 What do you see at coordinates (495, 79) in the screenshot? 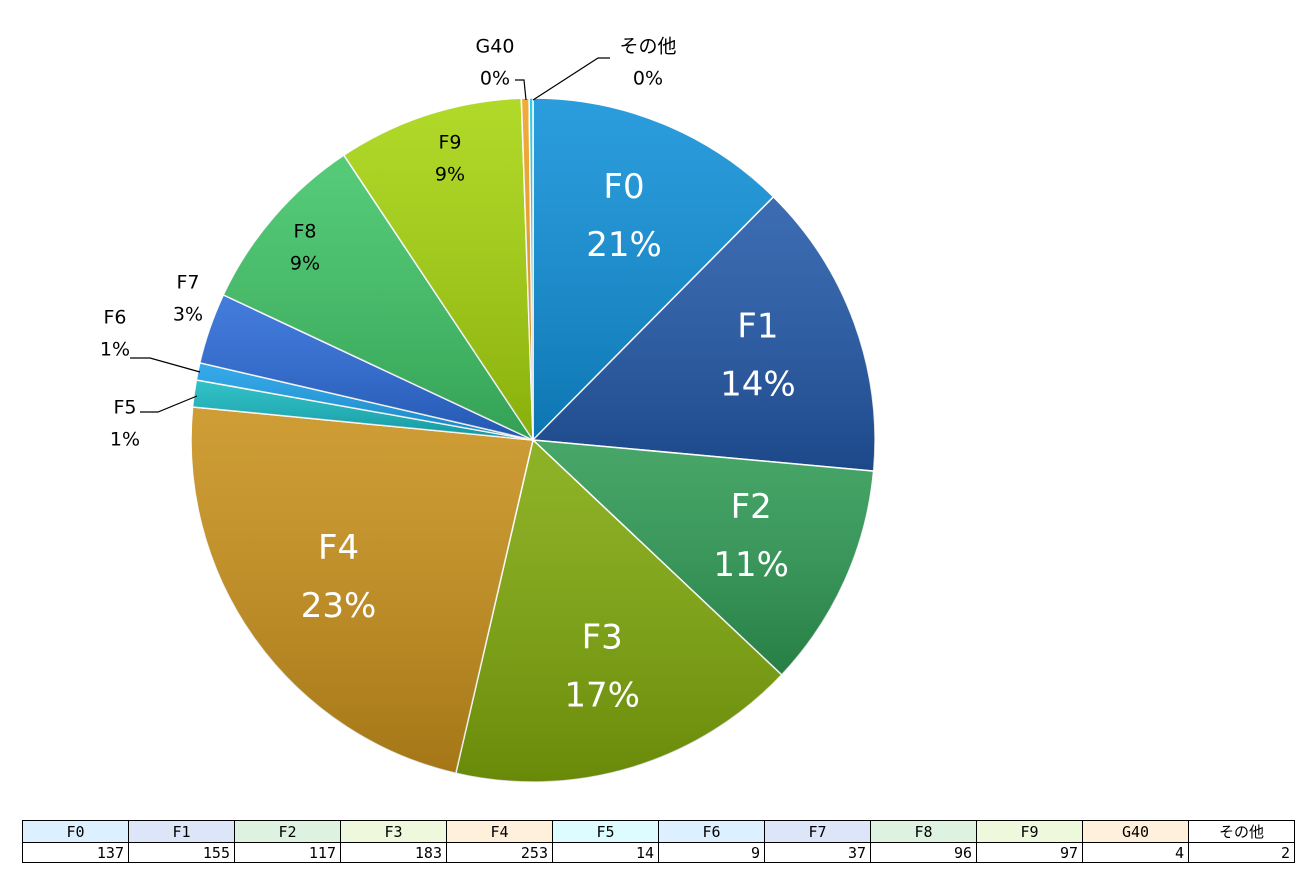
I see `slice-percent-G40: 0%` at bounding box center [495, 79].